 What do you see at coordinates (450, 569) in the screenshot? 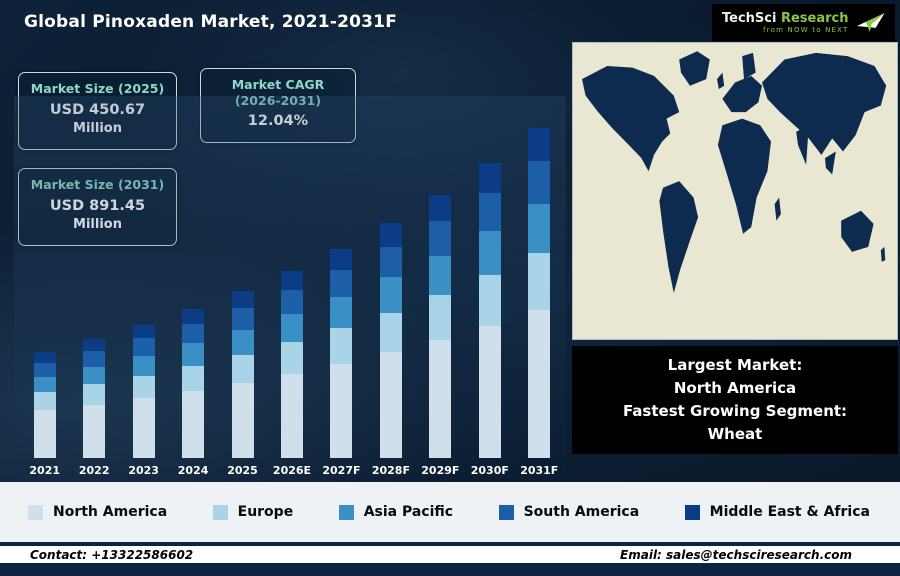
I see `footer-bottom-stripe` at bounding box center [450, 569].